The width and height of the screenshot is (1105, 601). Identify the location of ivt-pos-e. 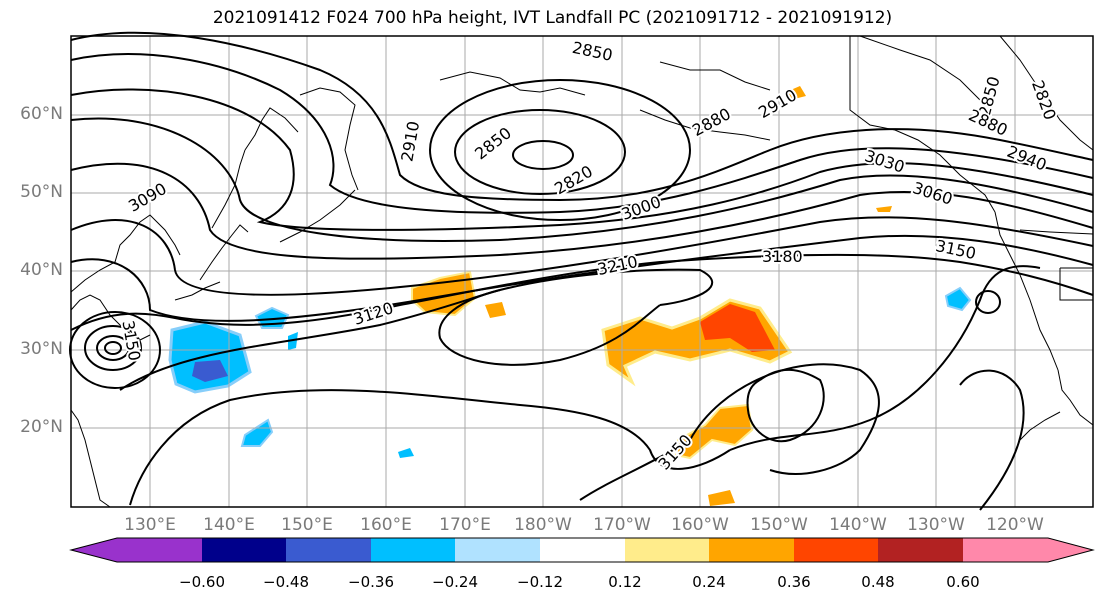
(721, 498).